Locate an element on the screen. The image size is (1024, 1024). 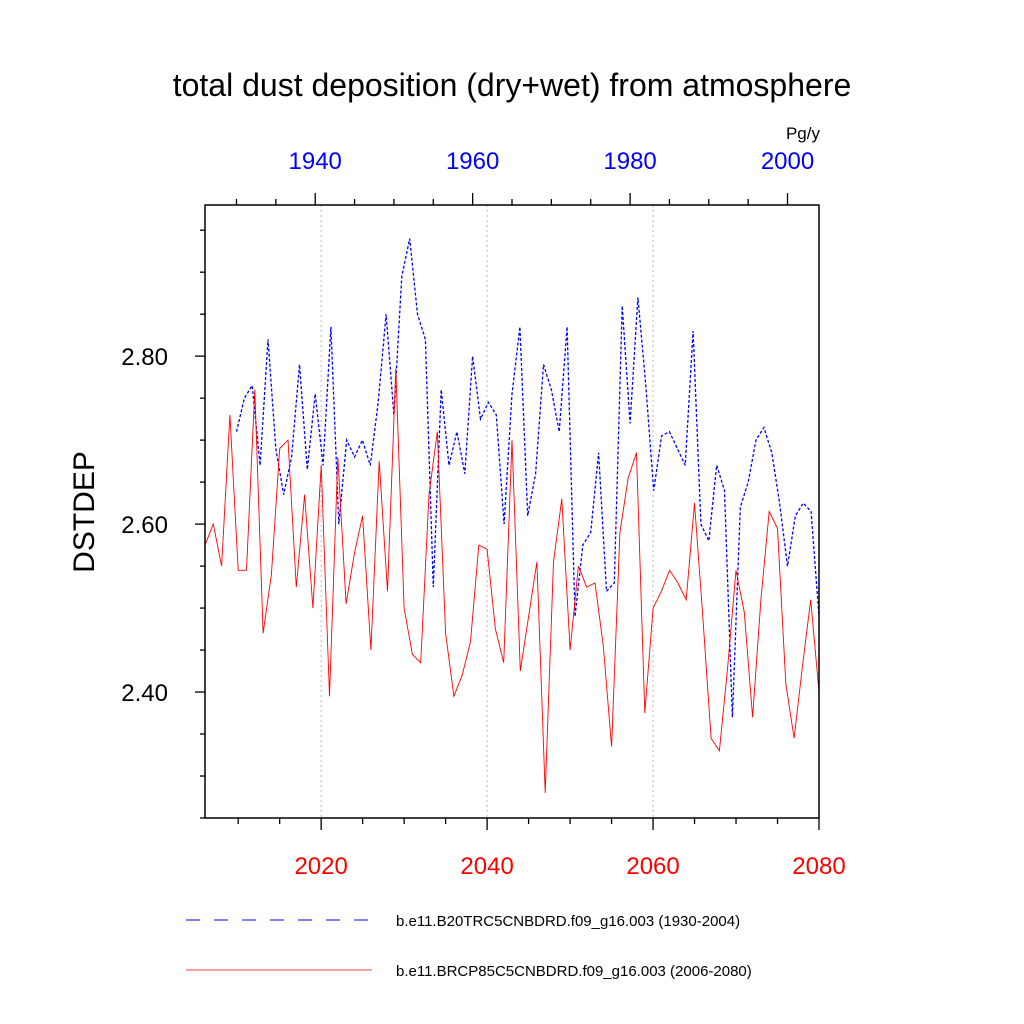
bottom-axis-tick-label: 2020 is located at coordinates (320, 866).